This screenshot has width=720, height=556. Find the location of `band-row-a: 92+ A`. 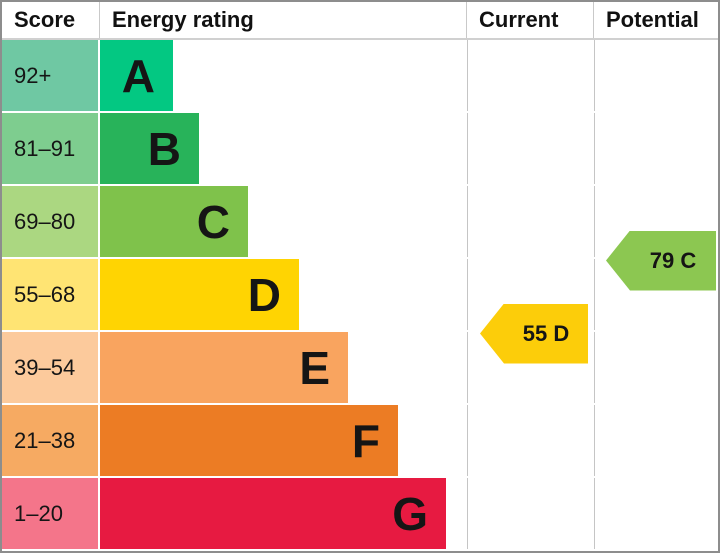

band-row-a: 92+ A is located at coordinates (360, 76).